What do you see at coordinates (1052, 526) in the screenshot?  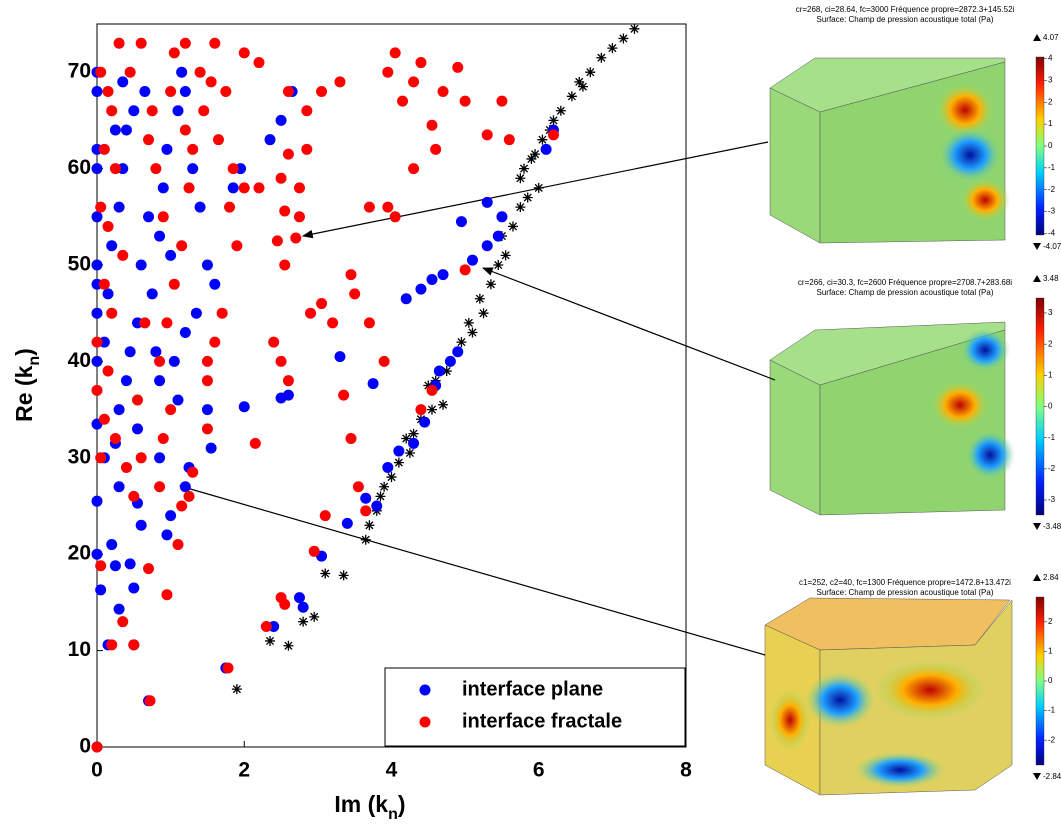 I see `min-label: -3.48` at bounding box center [1052, 526].